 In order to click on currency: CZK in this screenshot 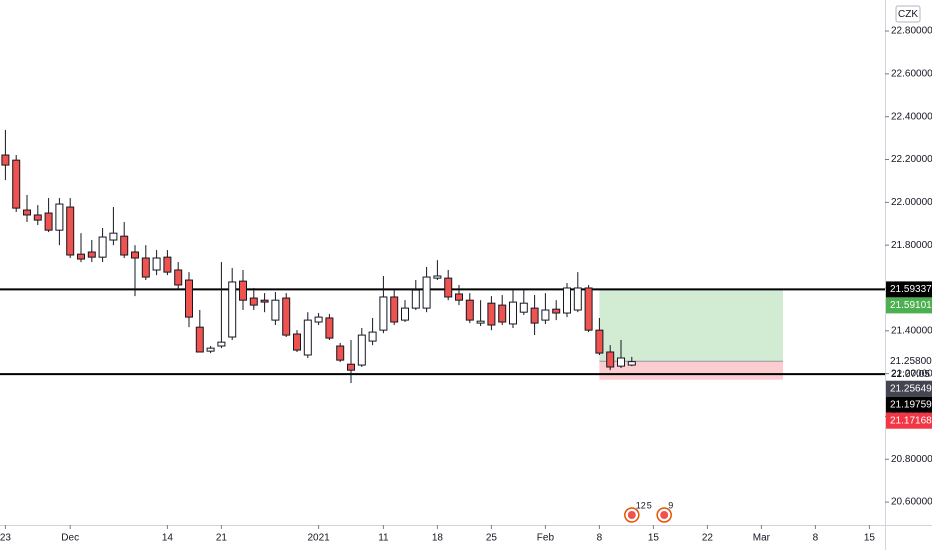, I will do `click(908, 14)`.